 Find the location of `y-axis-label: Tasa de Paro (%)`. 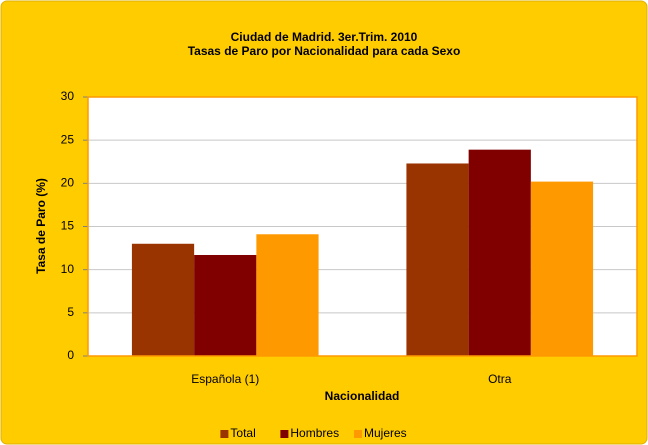

y-axis-label: Tasa de Paro (%) is located at coordinates (41, 226).